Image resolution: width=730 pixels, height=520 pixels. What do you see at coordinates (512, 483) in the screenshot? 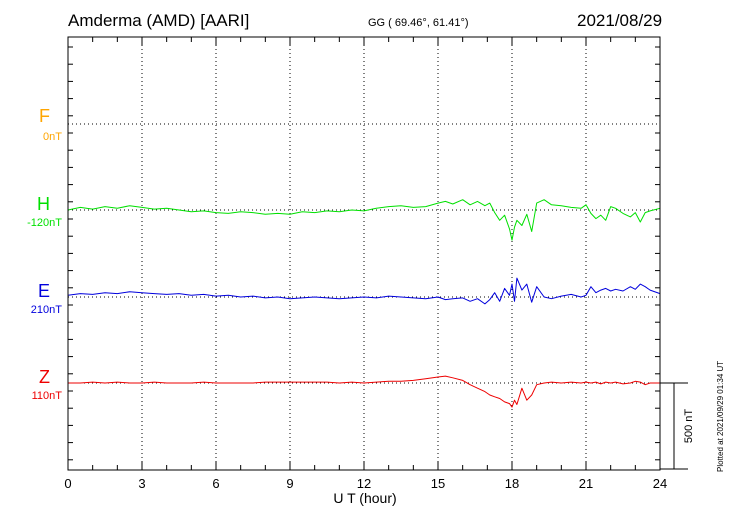
I see `x-tick-label: 18` at bounding box center [512, 483].